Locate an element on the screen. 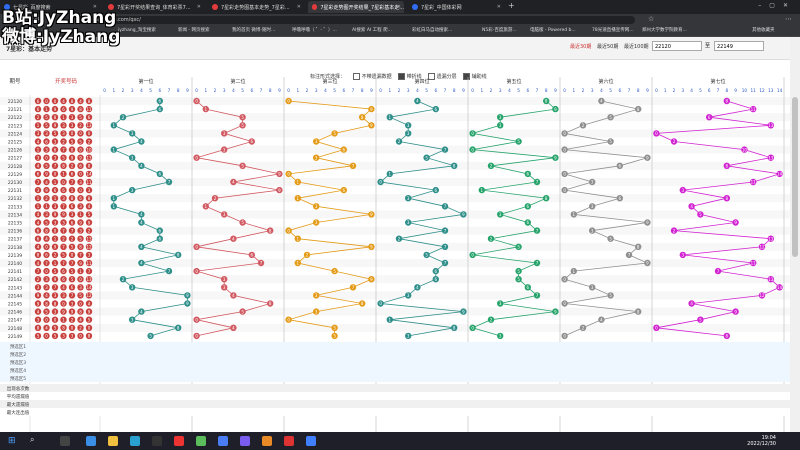 This screenshot has width=800, height=450. issue-number: 22132 is located at coordinates (15, 199).